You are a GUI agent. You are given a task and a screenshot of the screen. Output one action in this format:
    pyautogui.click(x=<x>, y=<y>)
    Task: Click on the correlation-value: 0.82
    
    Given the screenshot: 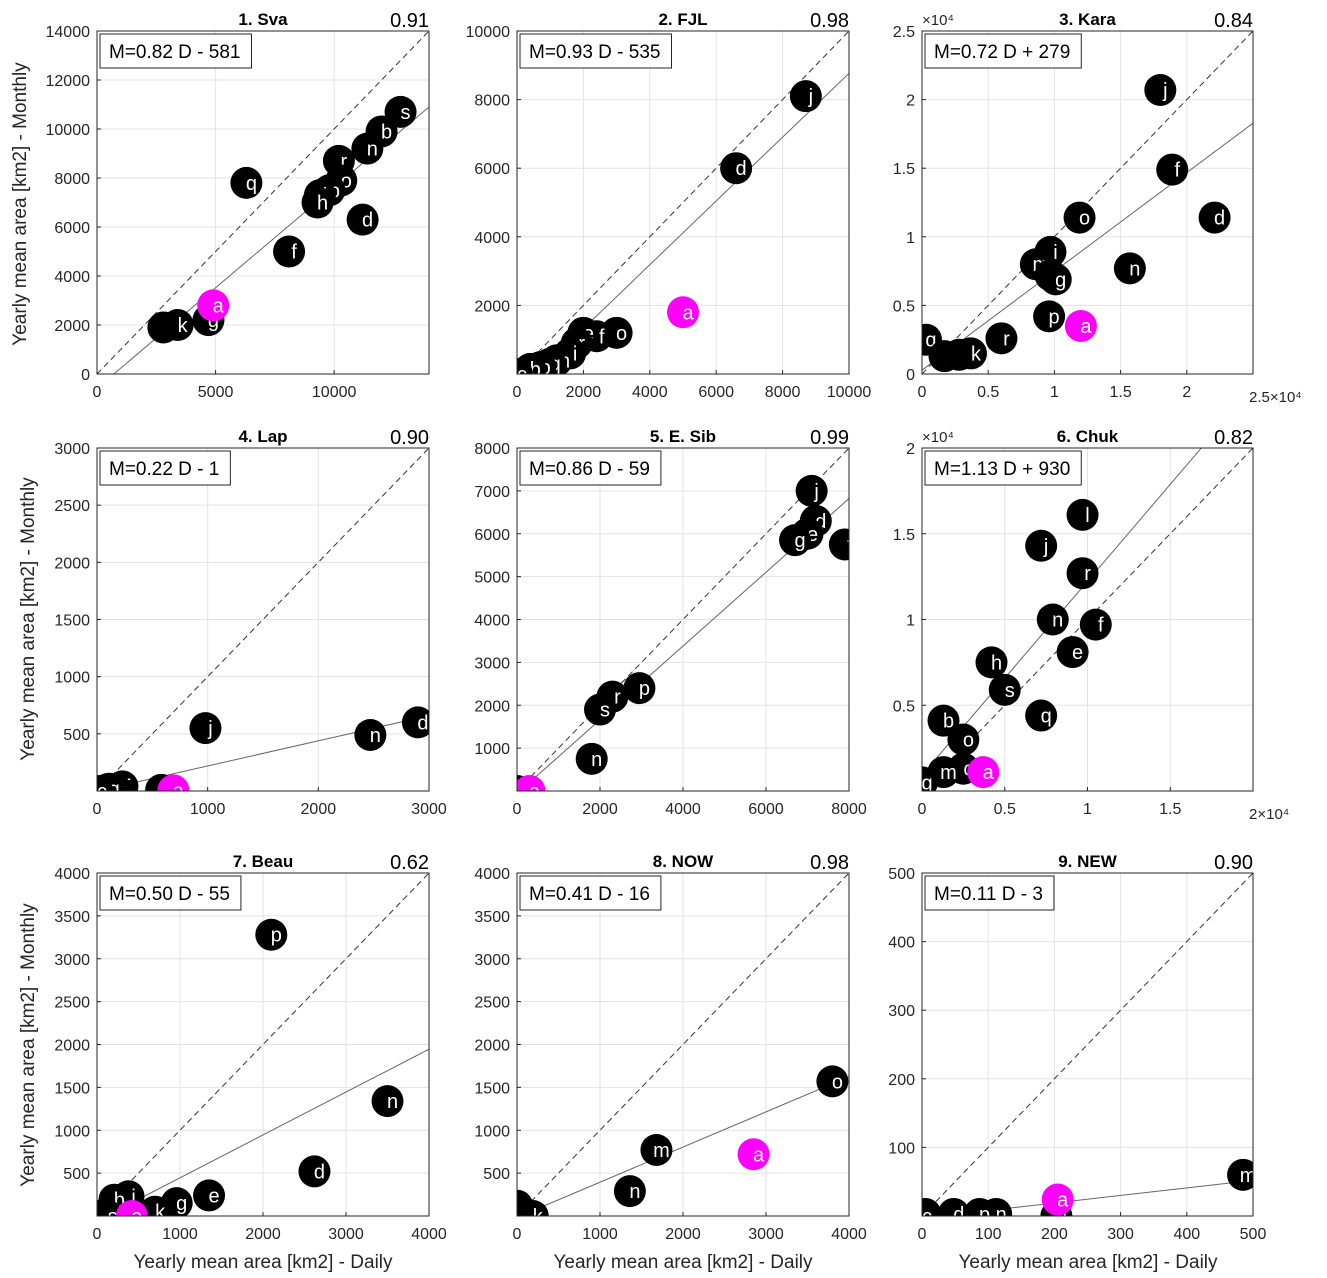 What is the action you would take?
    pyautogui.click(x=1233, y=438)
    